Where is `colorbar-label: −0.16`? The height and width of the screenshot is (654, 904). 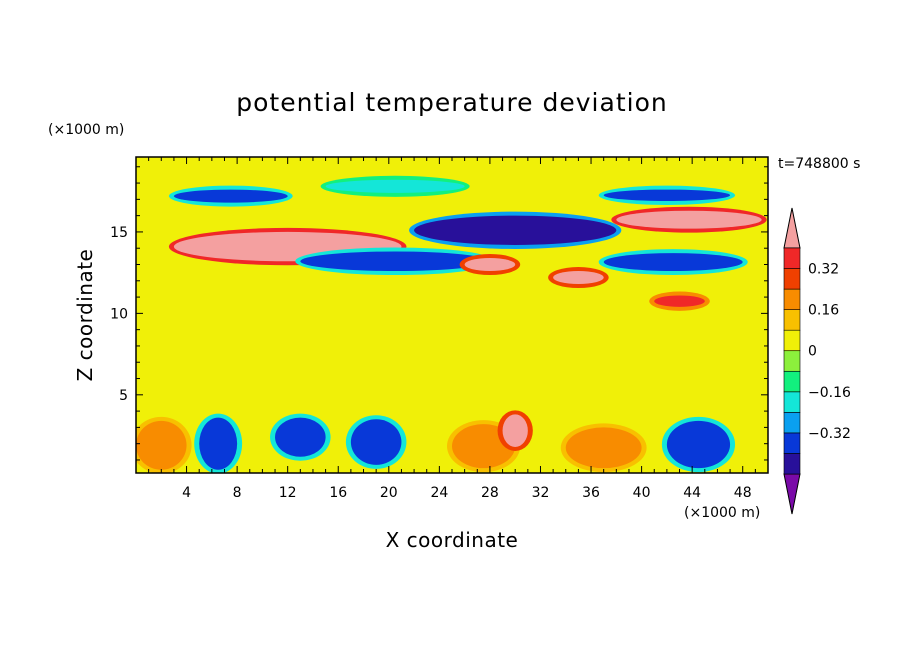
colorbar-label: −0.16 is located at coordinates (829, 393).